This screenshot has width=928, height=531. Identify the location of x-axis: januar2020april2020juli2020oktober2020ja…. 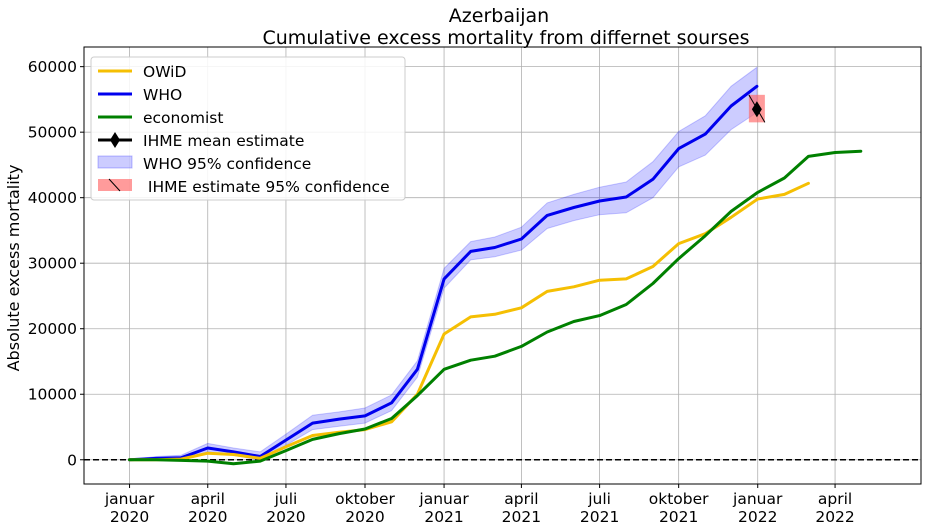
(479, 505).